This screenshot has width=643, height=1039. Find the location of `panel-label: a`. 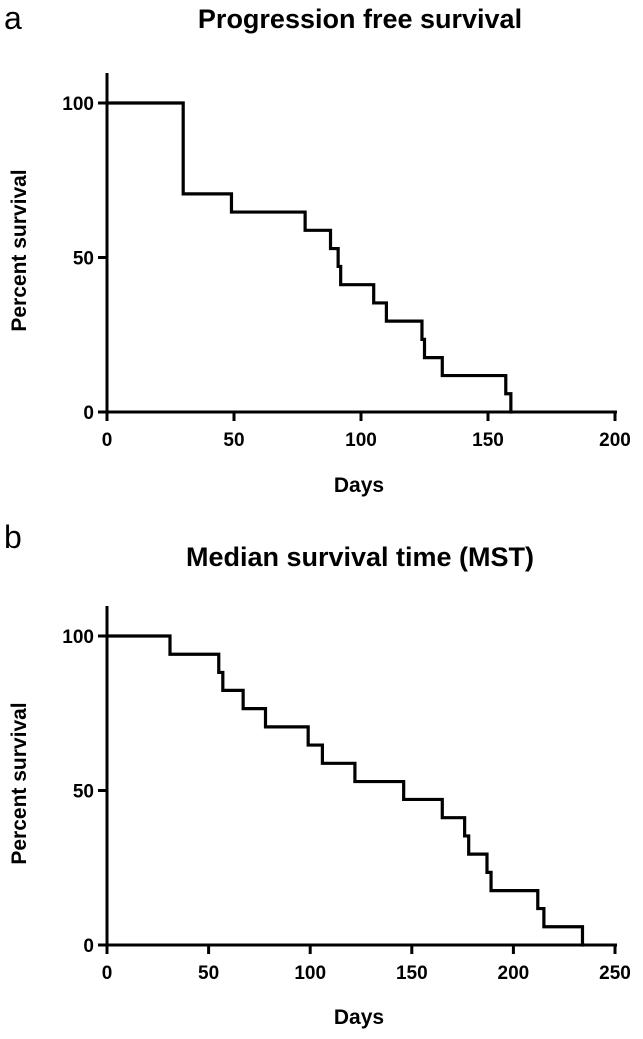

panel-label: a is located at coordinates (13, 18).